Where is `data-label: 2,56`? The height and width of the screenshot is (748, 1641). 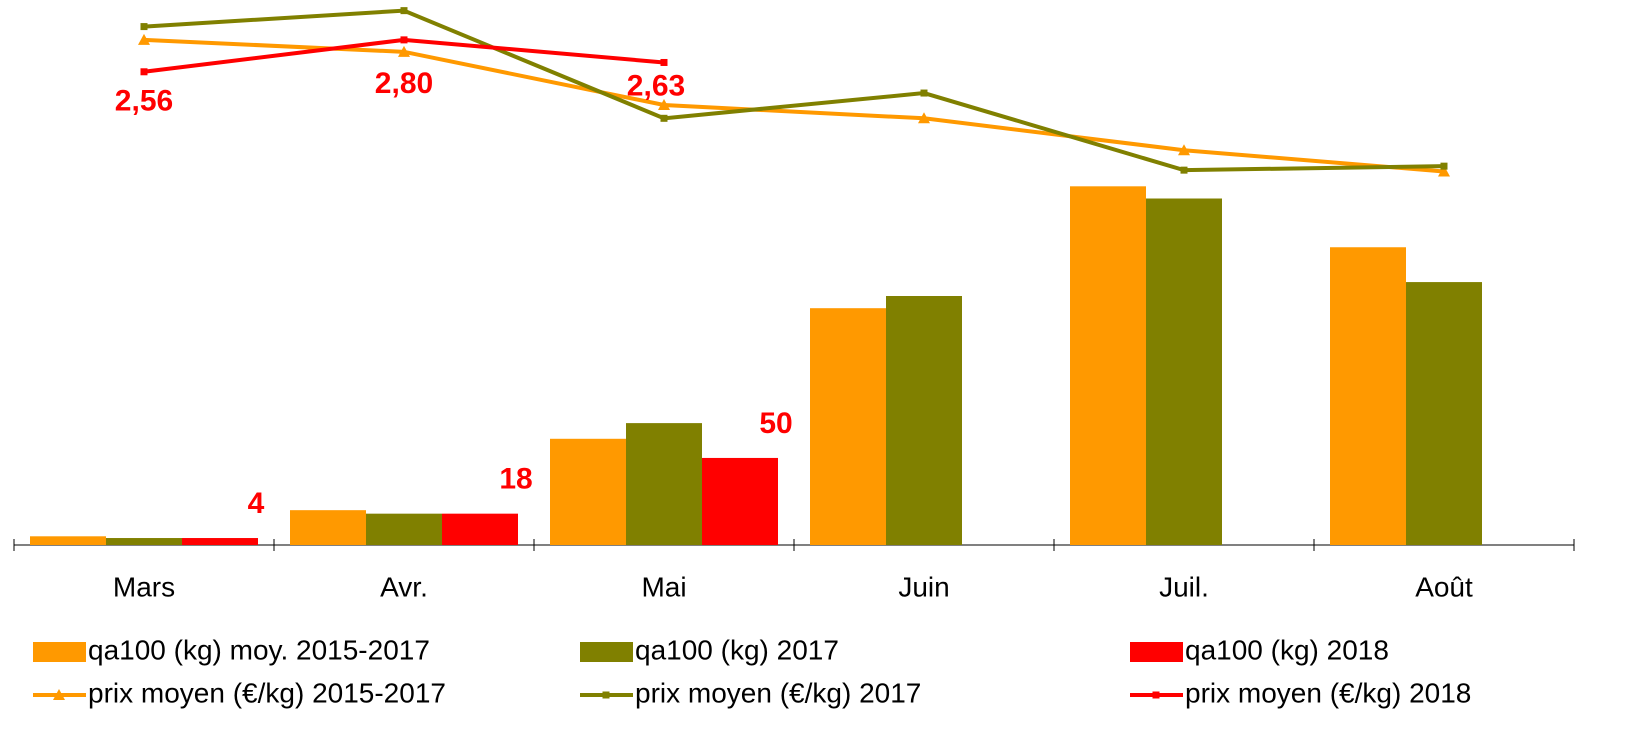 data-label: 2,56 is located at coordinates (144, 101).